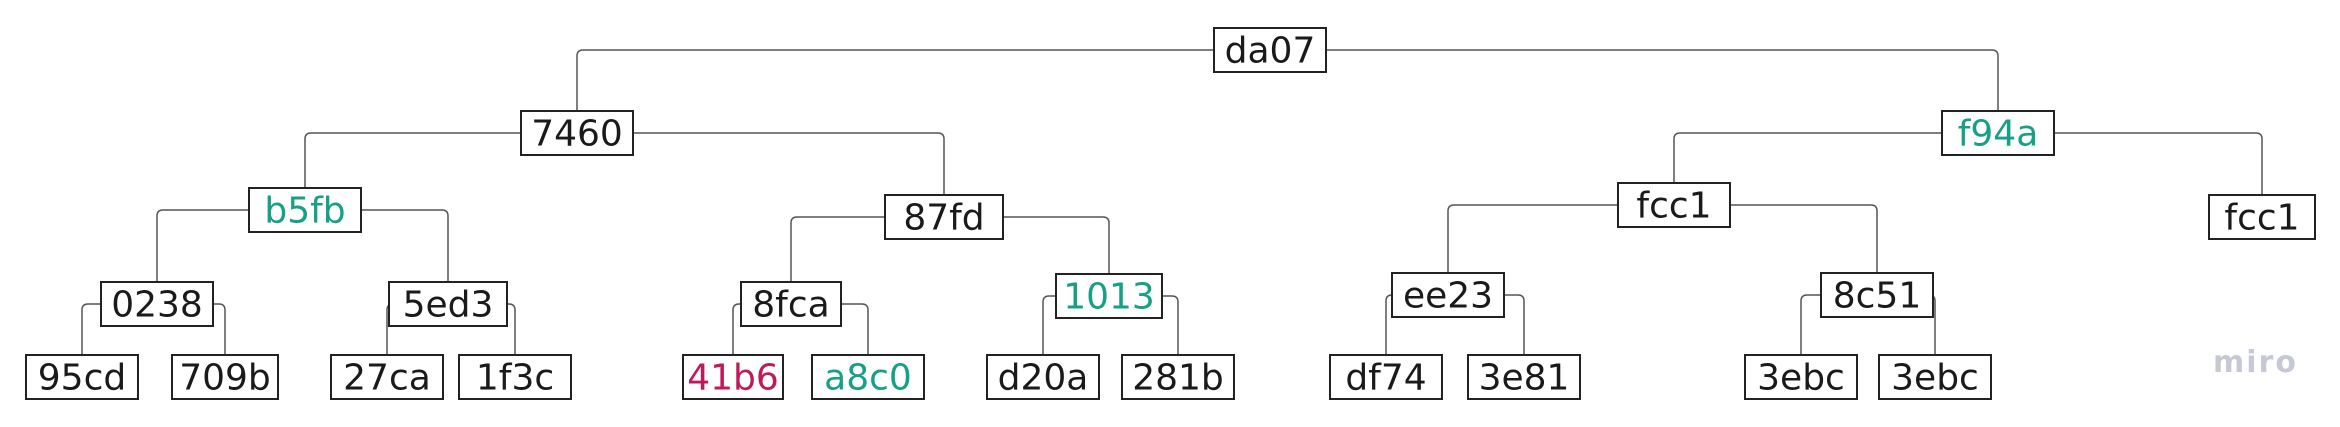 Image resolution: width=2340 pixels, height=427 pixels. I want to click on tree-node-label: 7460, so click(577, 134).